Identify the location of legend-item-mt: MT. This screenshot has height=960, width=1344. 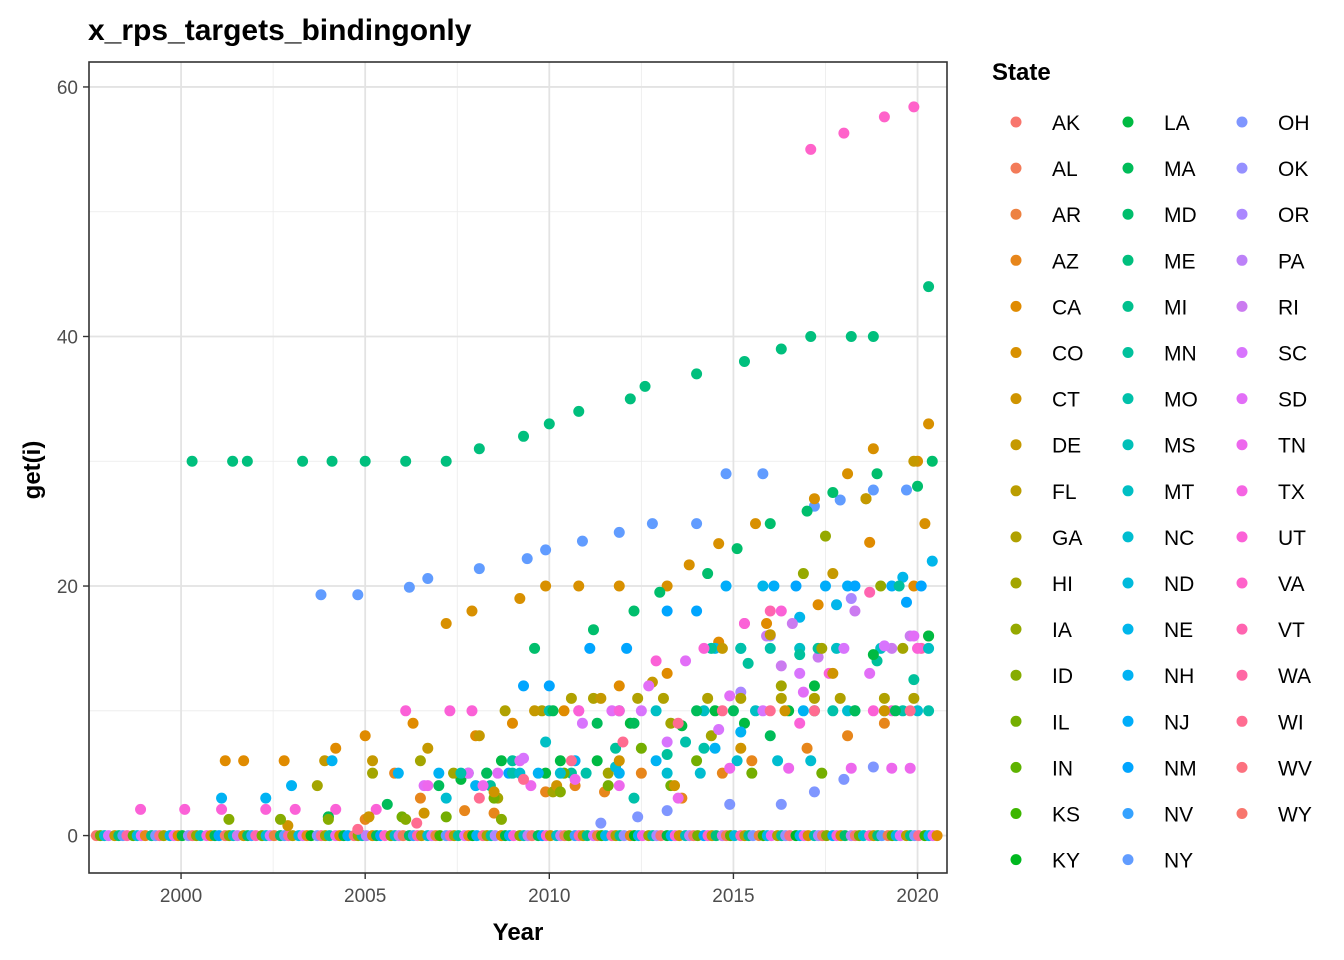
(1158, 492).